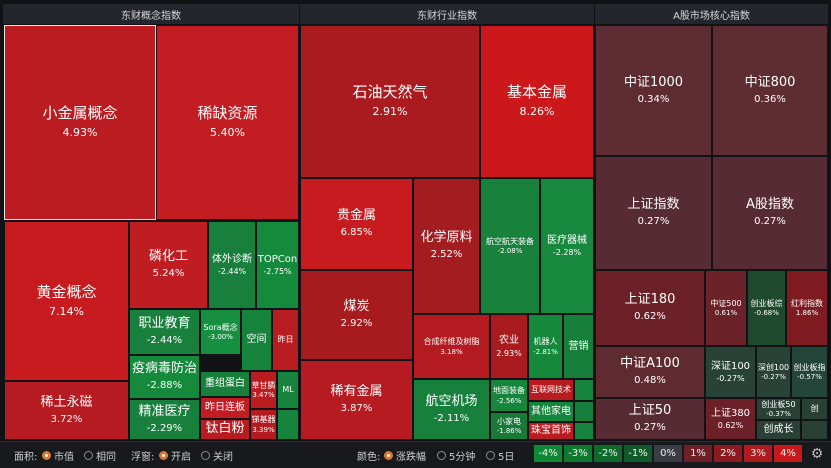 The width and height of the screenshot is (831, 468). Describe the element at coordinates (509, 341) in the screenshot. I see `tile-name: 农业` at that location.